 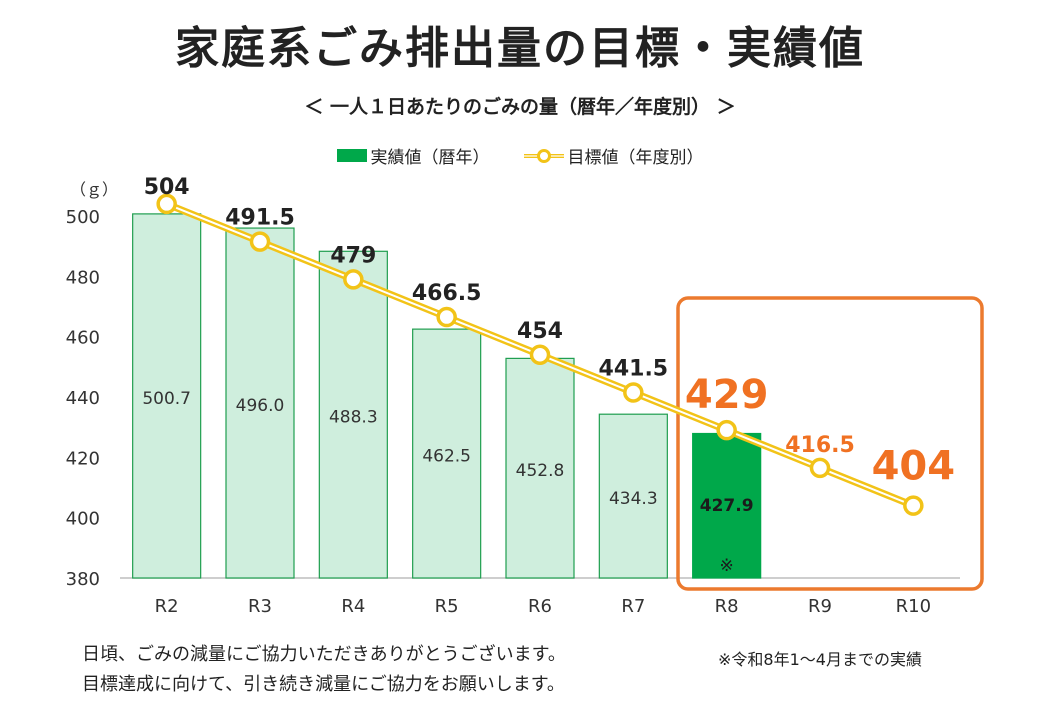 What do you see at coordinates (633, 392) in the screenshot?
I see `target-point-R7` at bounding box center [633, 392].